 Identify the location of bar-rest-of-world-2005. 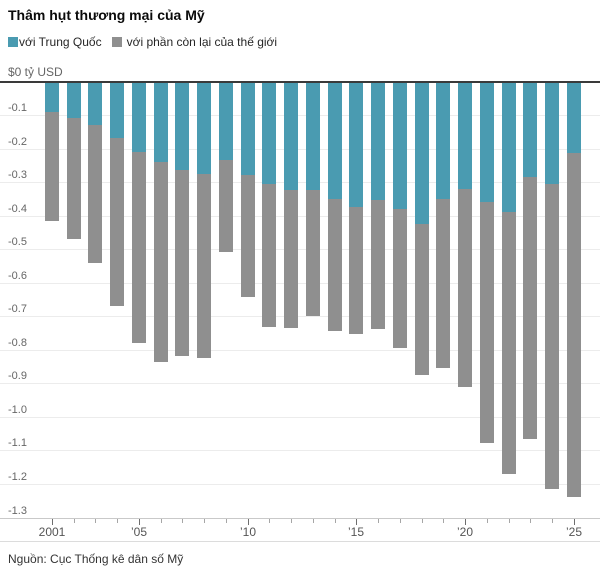
(139, 247).